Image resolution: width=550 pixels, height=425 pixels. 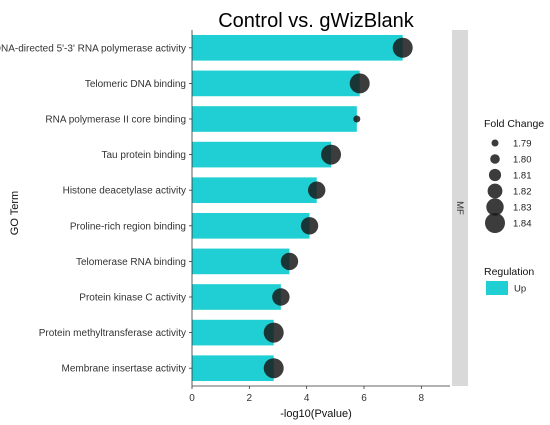 I want to click on size-legend-label: 1.81, so click(x=522, y=176).